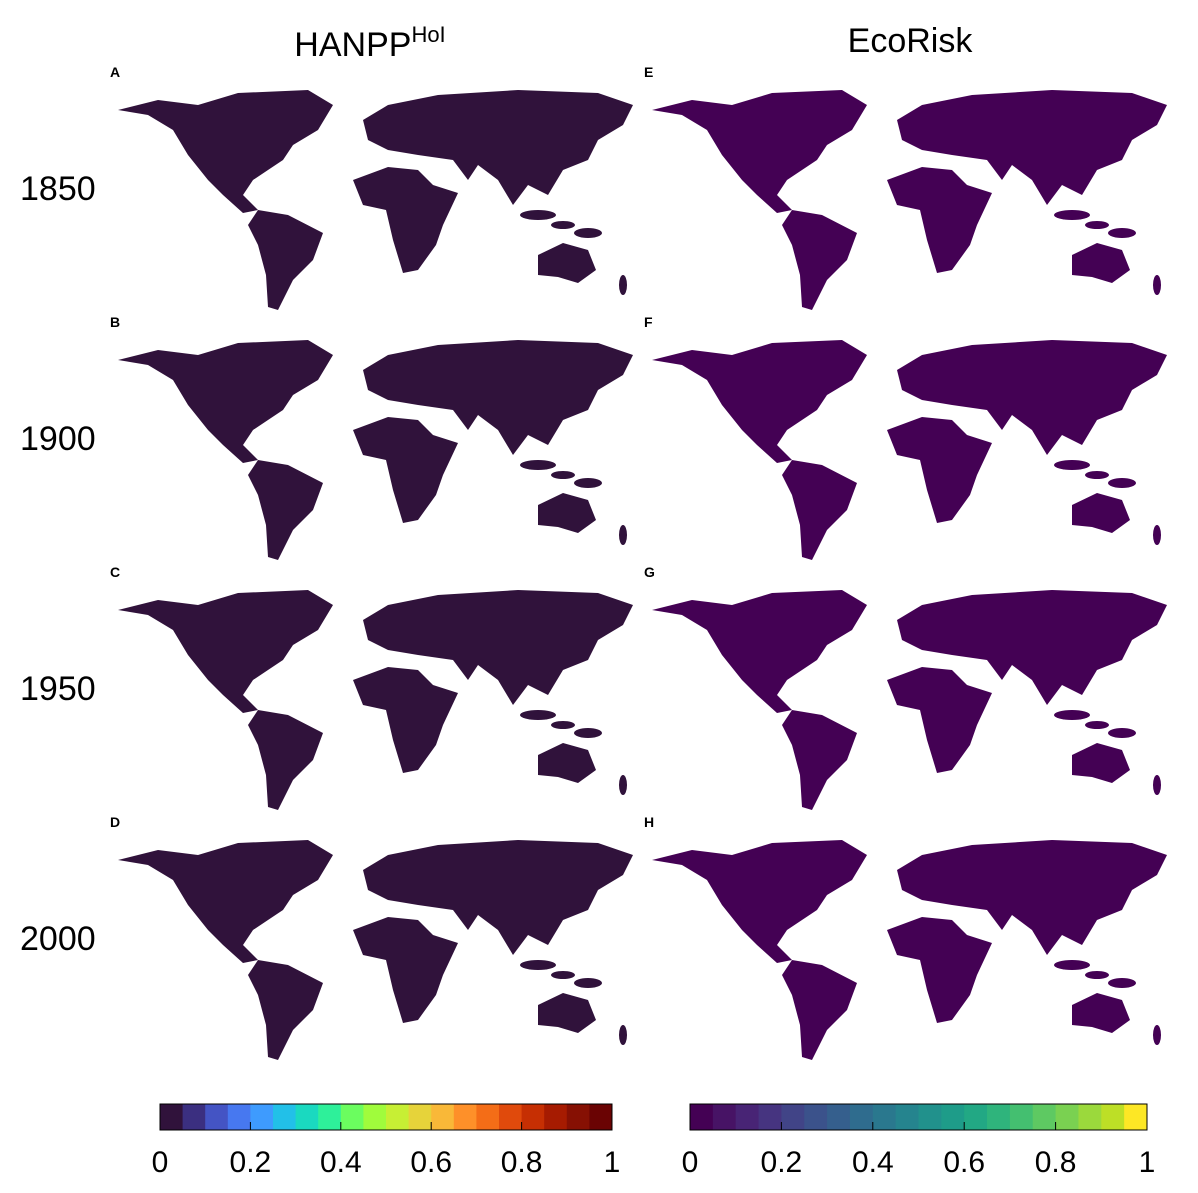  I want to click on column-title: HANPPHoI, so click(369, 43).